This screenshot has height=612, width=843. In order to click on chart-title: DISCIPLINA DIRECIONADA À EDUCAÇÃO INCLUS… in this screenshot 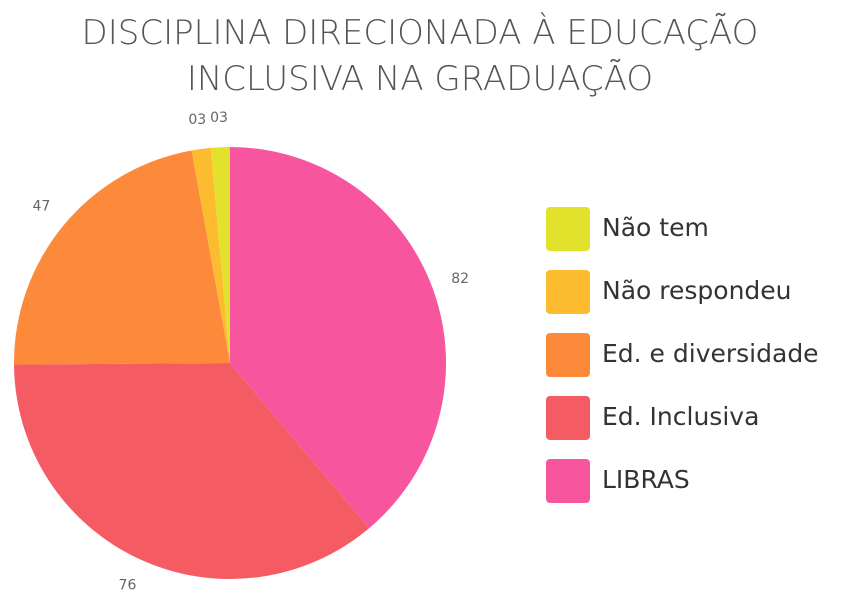, I will do `click(420, 56)`.